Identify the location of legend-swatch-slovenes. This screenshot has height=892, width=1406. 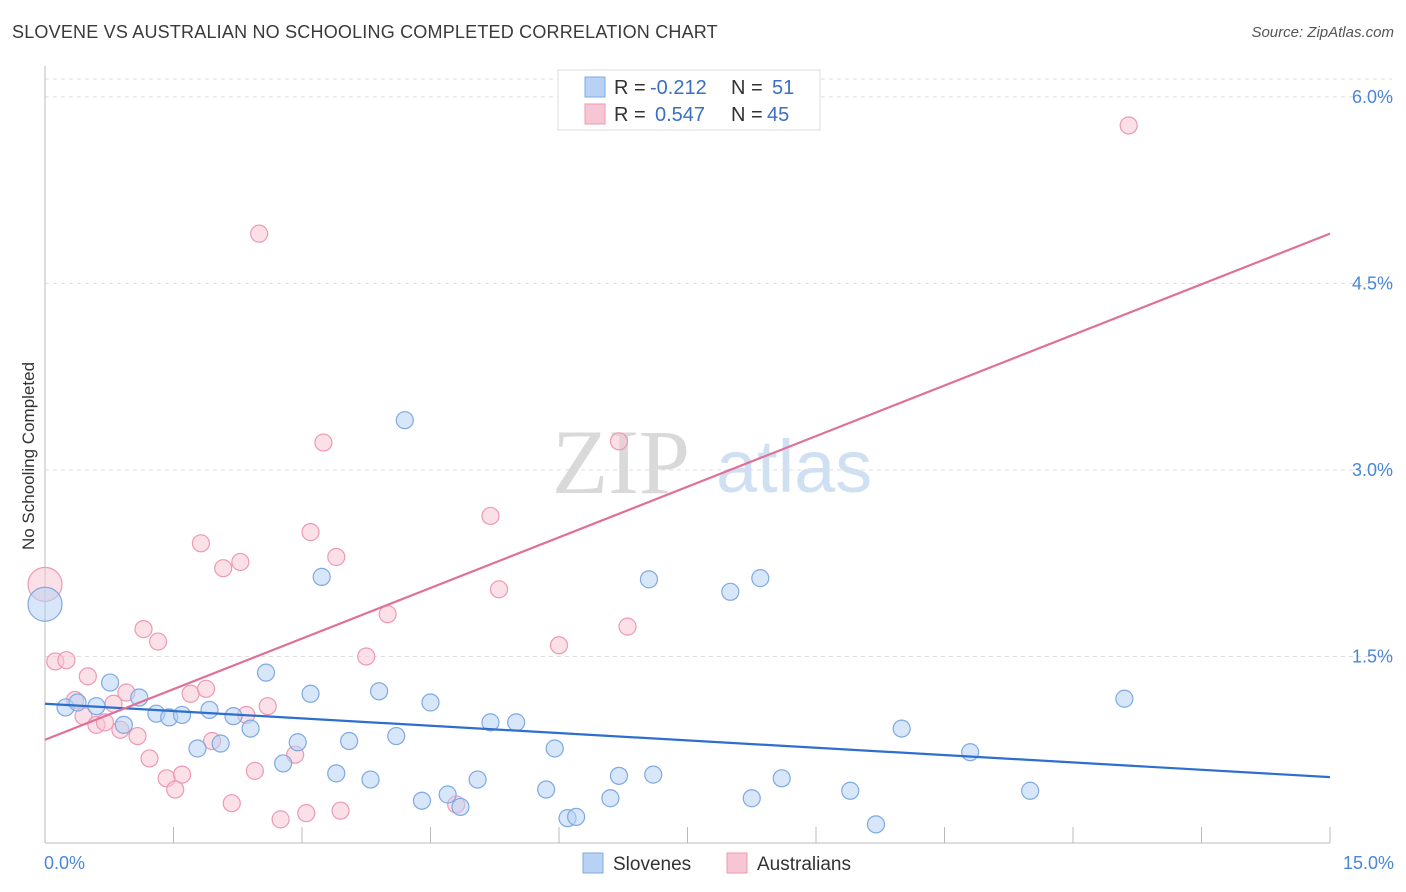
(595, 87).